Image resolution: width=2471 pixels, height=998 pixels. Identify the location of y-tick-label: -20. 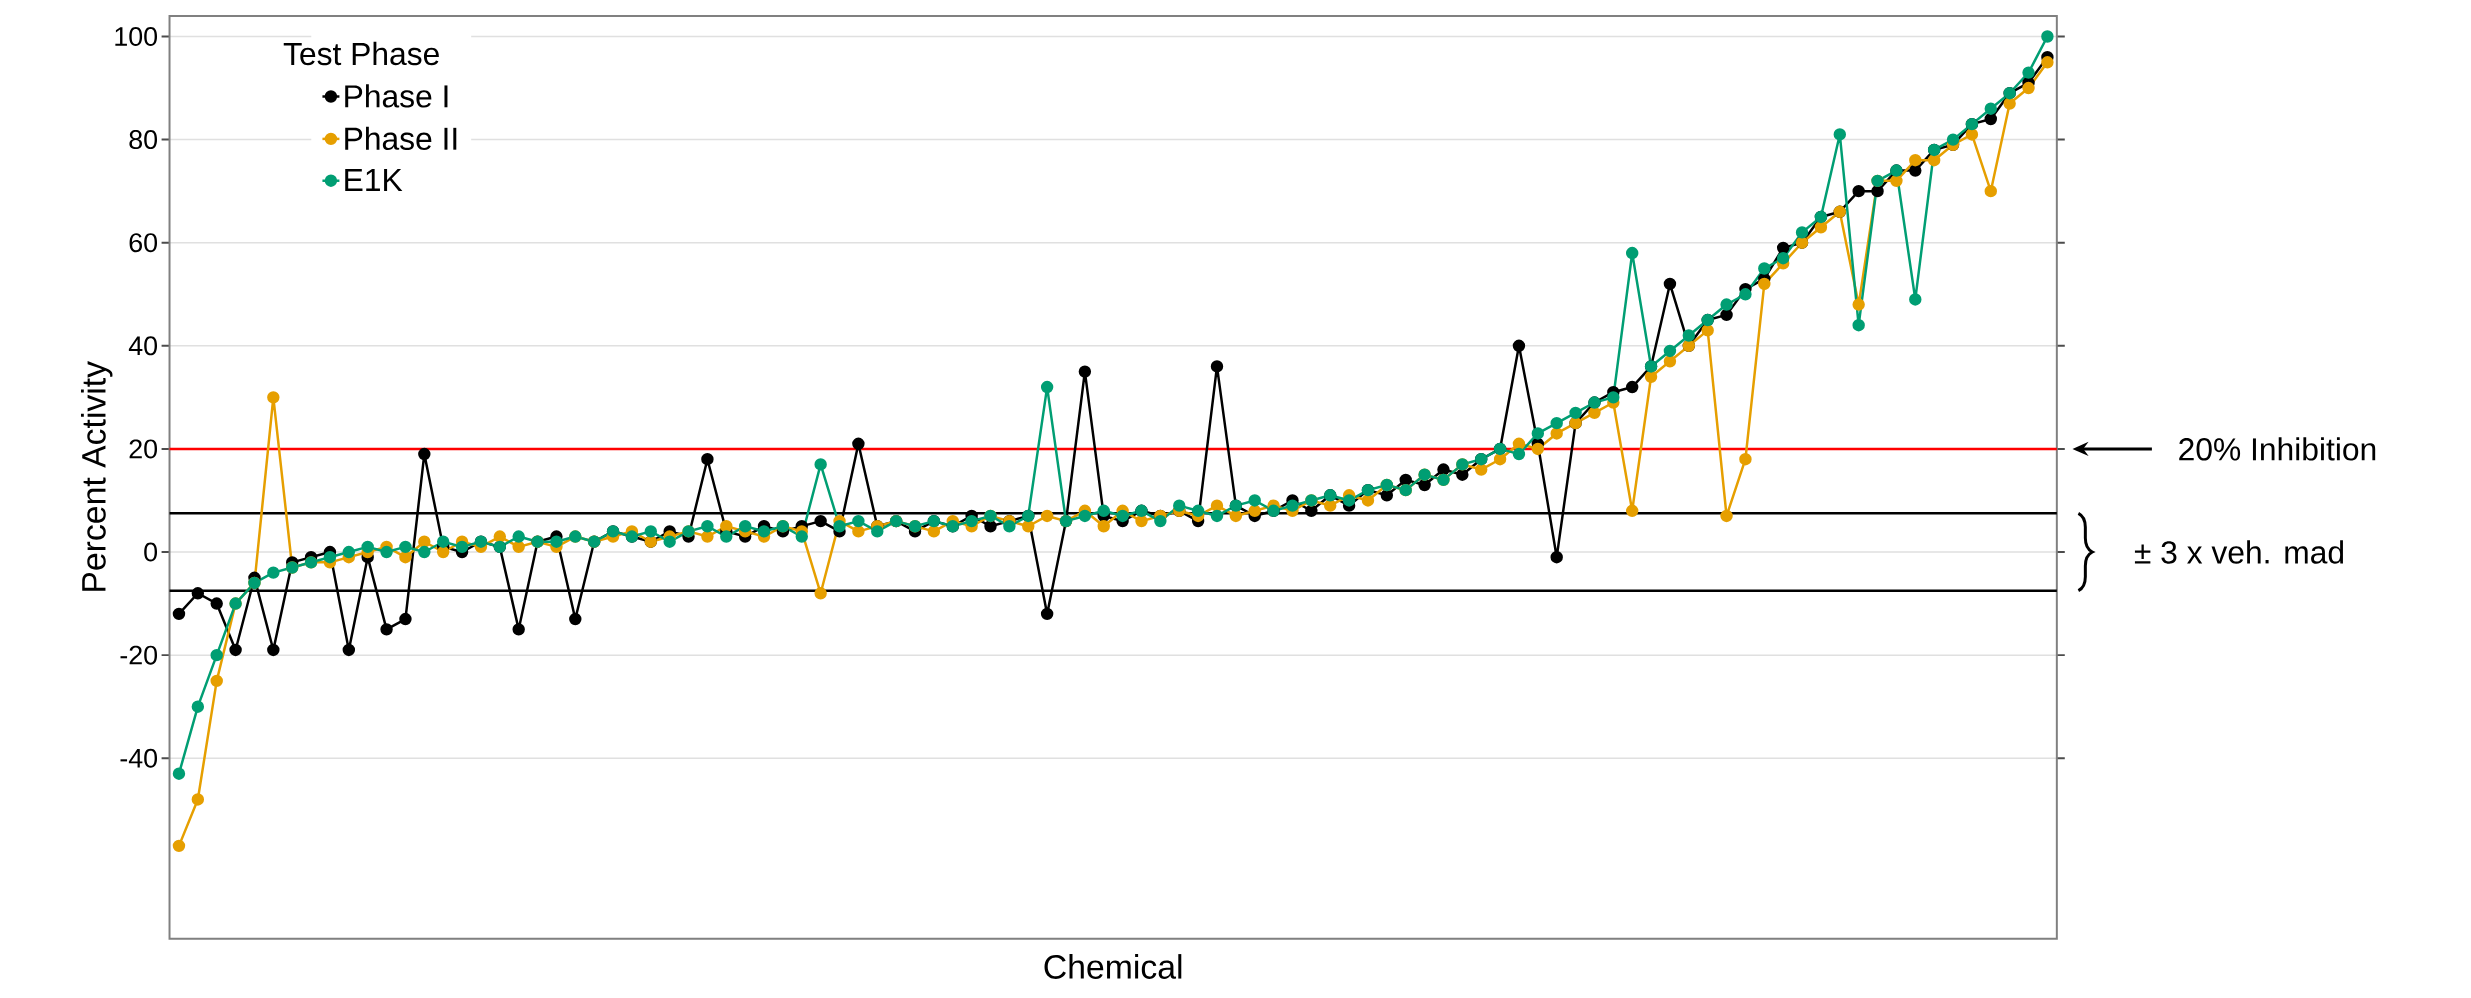
(139, 655).